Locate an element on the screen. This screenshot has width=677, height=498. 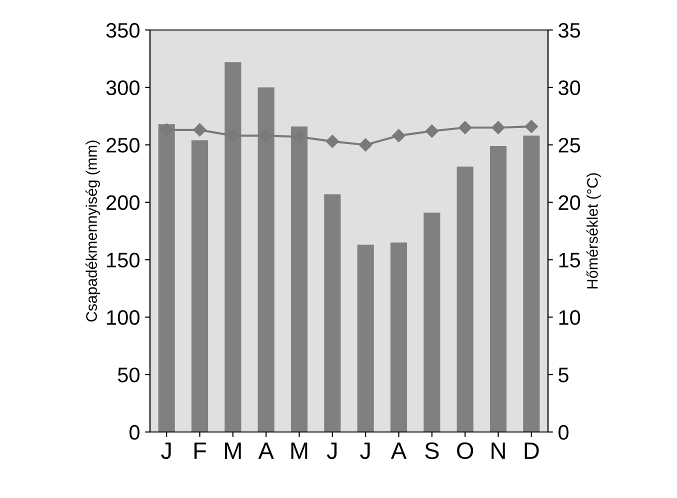
x-tick-label: O is located at coordinates (465, 451).